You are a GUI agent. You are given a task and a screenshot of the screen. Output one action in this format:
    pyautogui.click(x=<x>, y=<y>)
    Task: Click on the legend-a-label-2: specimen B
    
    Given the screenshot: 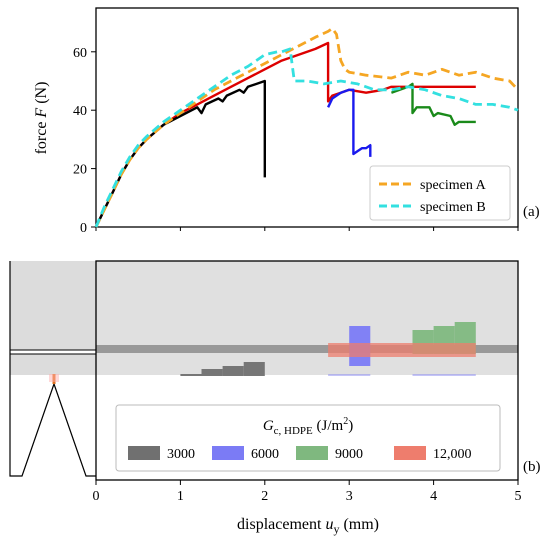 What is the action you would take?
    pyautogui.click(x=453, y=207)
    